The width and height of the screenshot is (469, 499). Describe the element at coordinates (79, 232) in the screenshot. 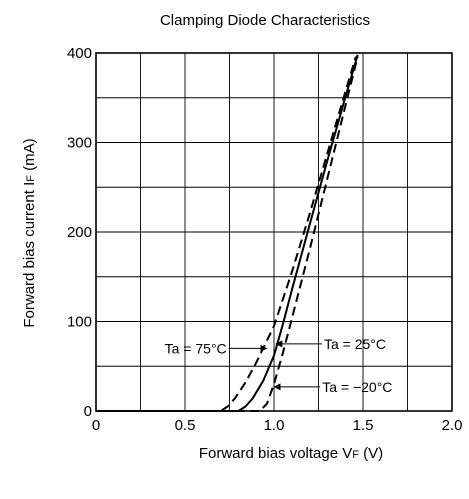

I see `y-tick-label: 200` at that location.